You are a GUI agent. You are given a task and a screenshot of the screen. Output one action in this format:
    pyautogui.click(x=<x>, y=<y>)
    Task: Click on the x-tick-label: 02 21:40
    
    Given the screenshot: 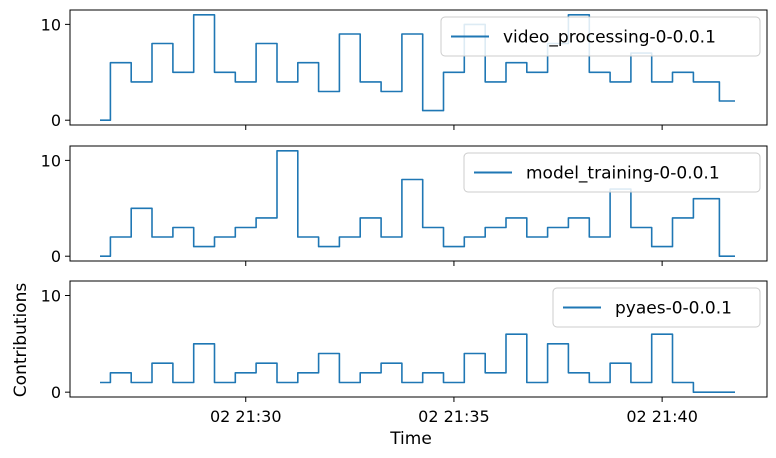 What is the action you would take?
    pyautogui.click(x=662, y=416)
    